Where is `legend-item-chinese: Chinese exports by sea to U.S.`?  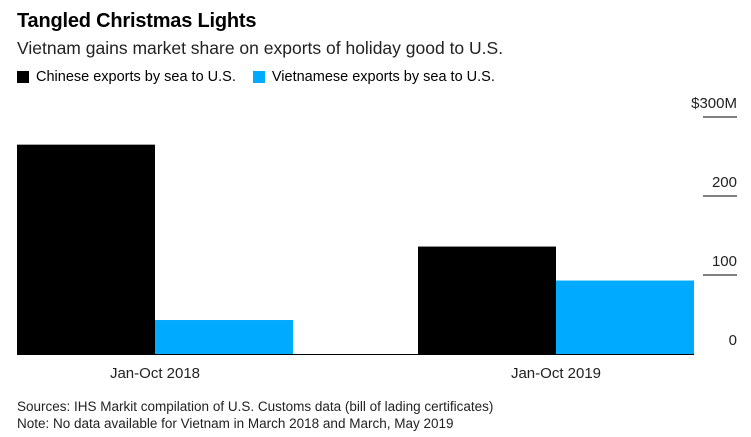
legend-item-chinese: Chinese exports by sea to U.S. is located at coordinates (126, 77).